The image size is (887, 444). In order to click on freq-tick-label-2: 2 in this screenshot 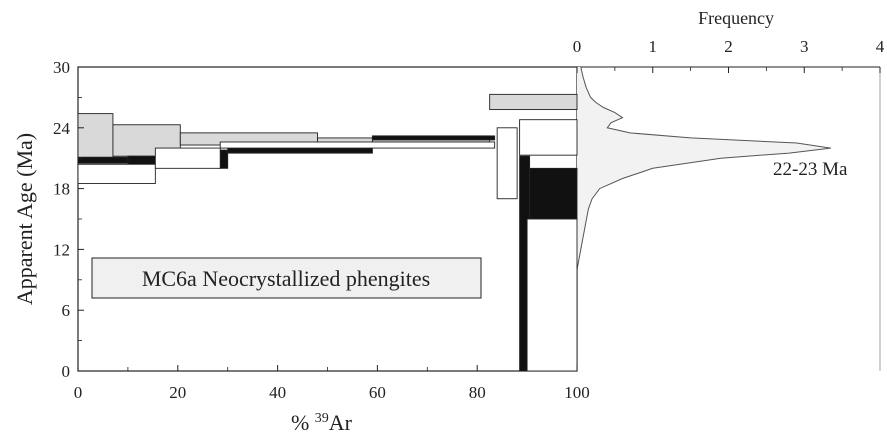, I will do `click(728, 46)`.